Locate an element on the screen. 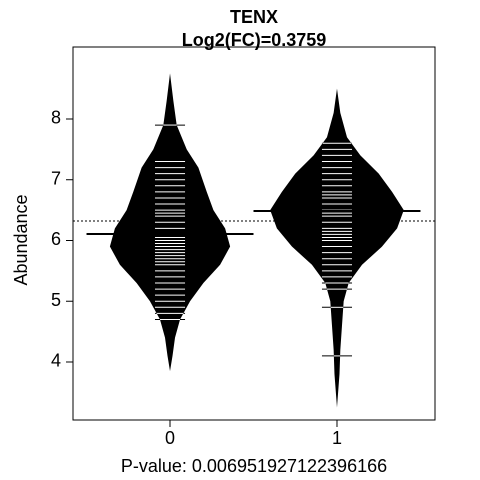 The height and width of the screenshot is (480, 480). y-tick-label: 8 is located at coordinates (56, 118).